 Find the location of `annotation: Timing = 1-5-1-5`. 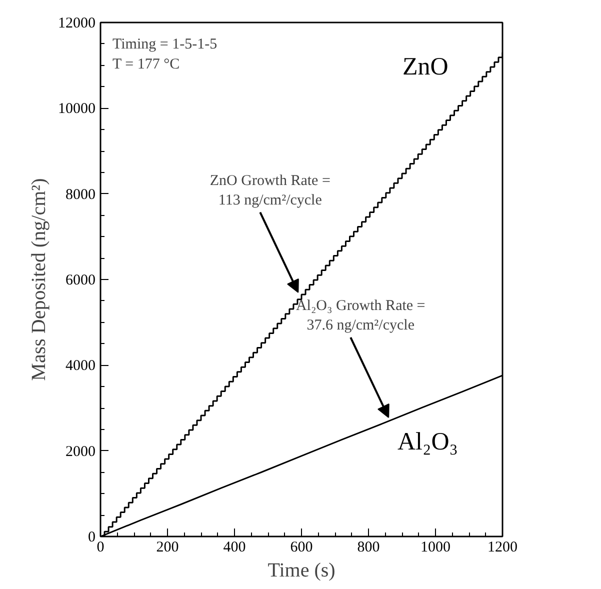

annotation: Timing = 1-5-1-5 is located at coordinates (165, 44).